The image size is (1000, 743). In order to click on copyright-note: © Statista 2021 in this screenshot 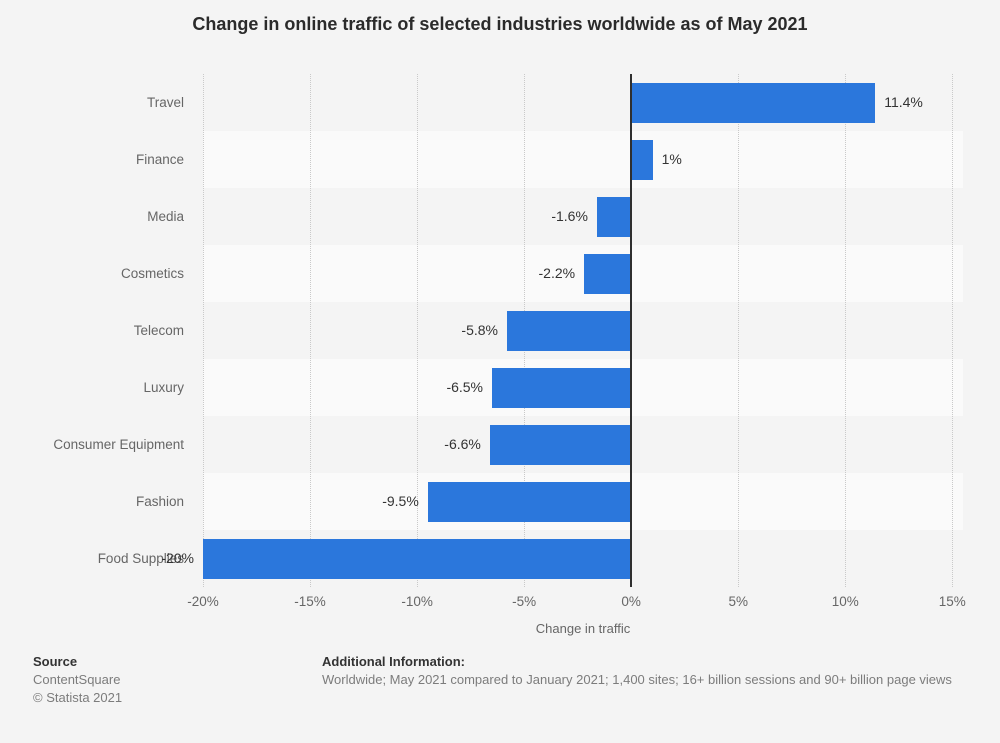, I will do `click(78, 697)`.